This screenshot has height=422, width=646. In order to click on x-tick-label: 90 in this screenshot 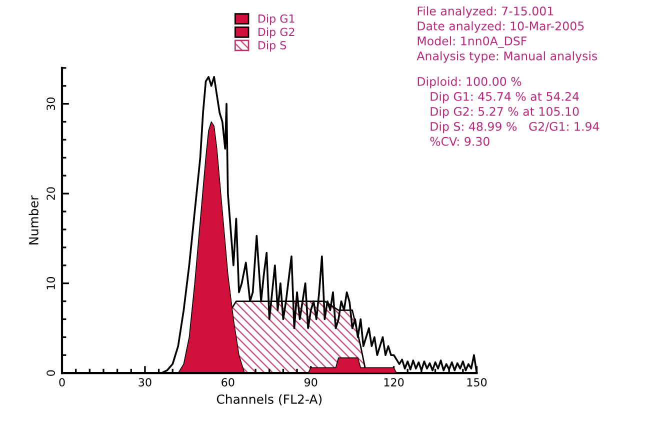, I will do `click(311, 382)`.